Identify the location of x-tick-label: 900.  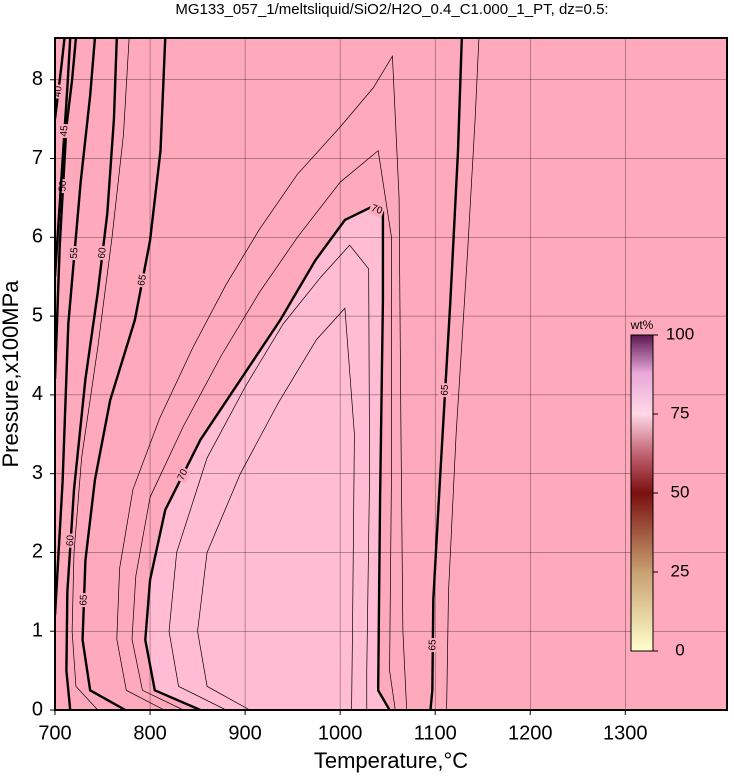
(244, 733).